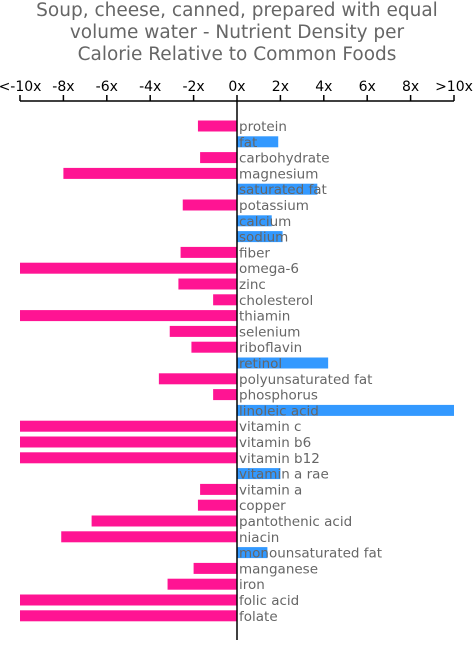 This screenshot has width=474, height=655. I want to click on category-label: folic acid, so click(269, 601).